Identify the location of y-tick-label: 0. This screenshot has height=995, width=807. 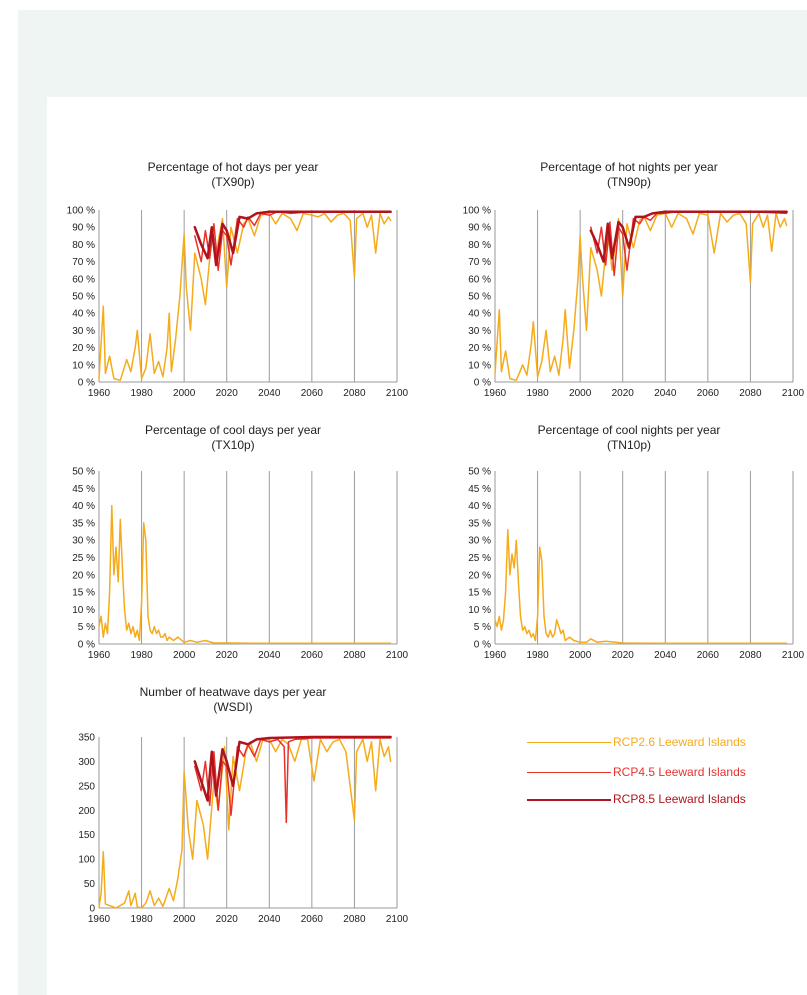
(92, 909).